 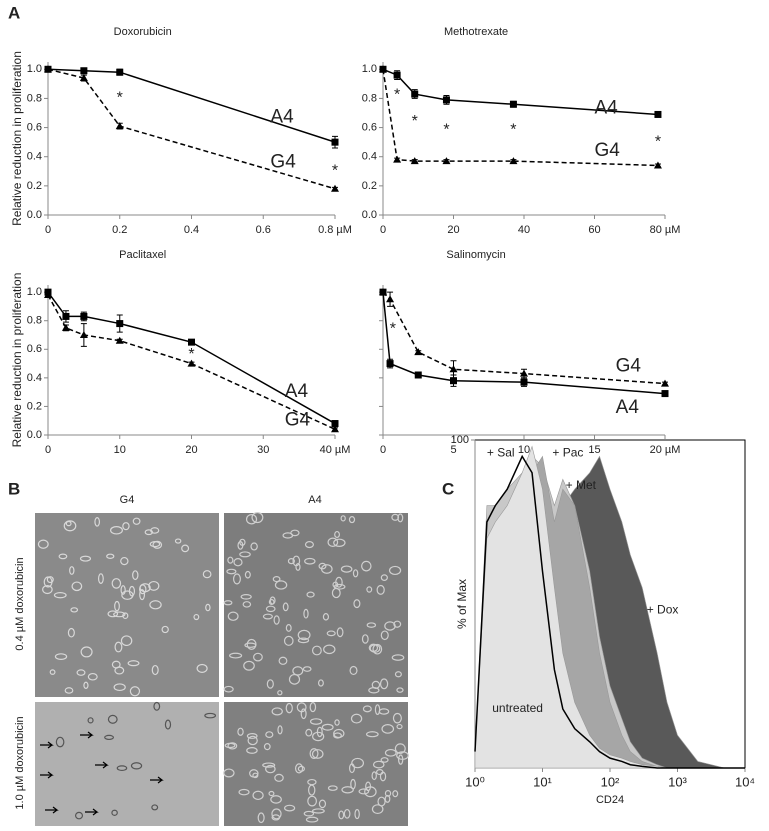 What do you see at coordinates (14, 12) in the screenshot?
I see `panel-label: A` at bounding box center [14, 12].